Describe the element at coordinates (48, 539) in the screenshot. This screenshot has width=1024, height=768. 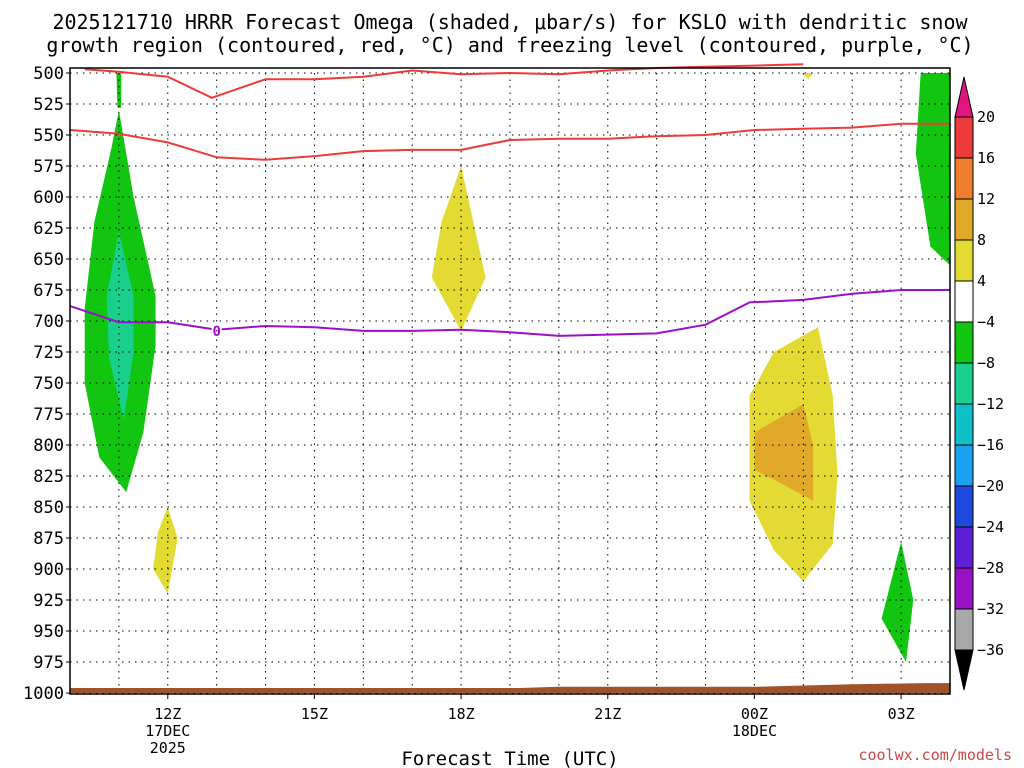
I see `pressure-tick-label-875: 875` at that location.